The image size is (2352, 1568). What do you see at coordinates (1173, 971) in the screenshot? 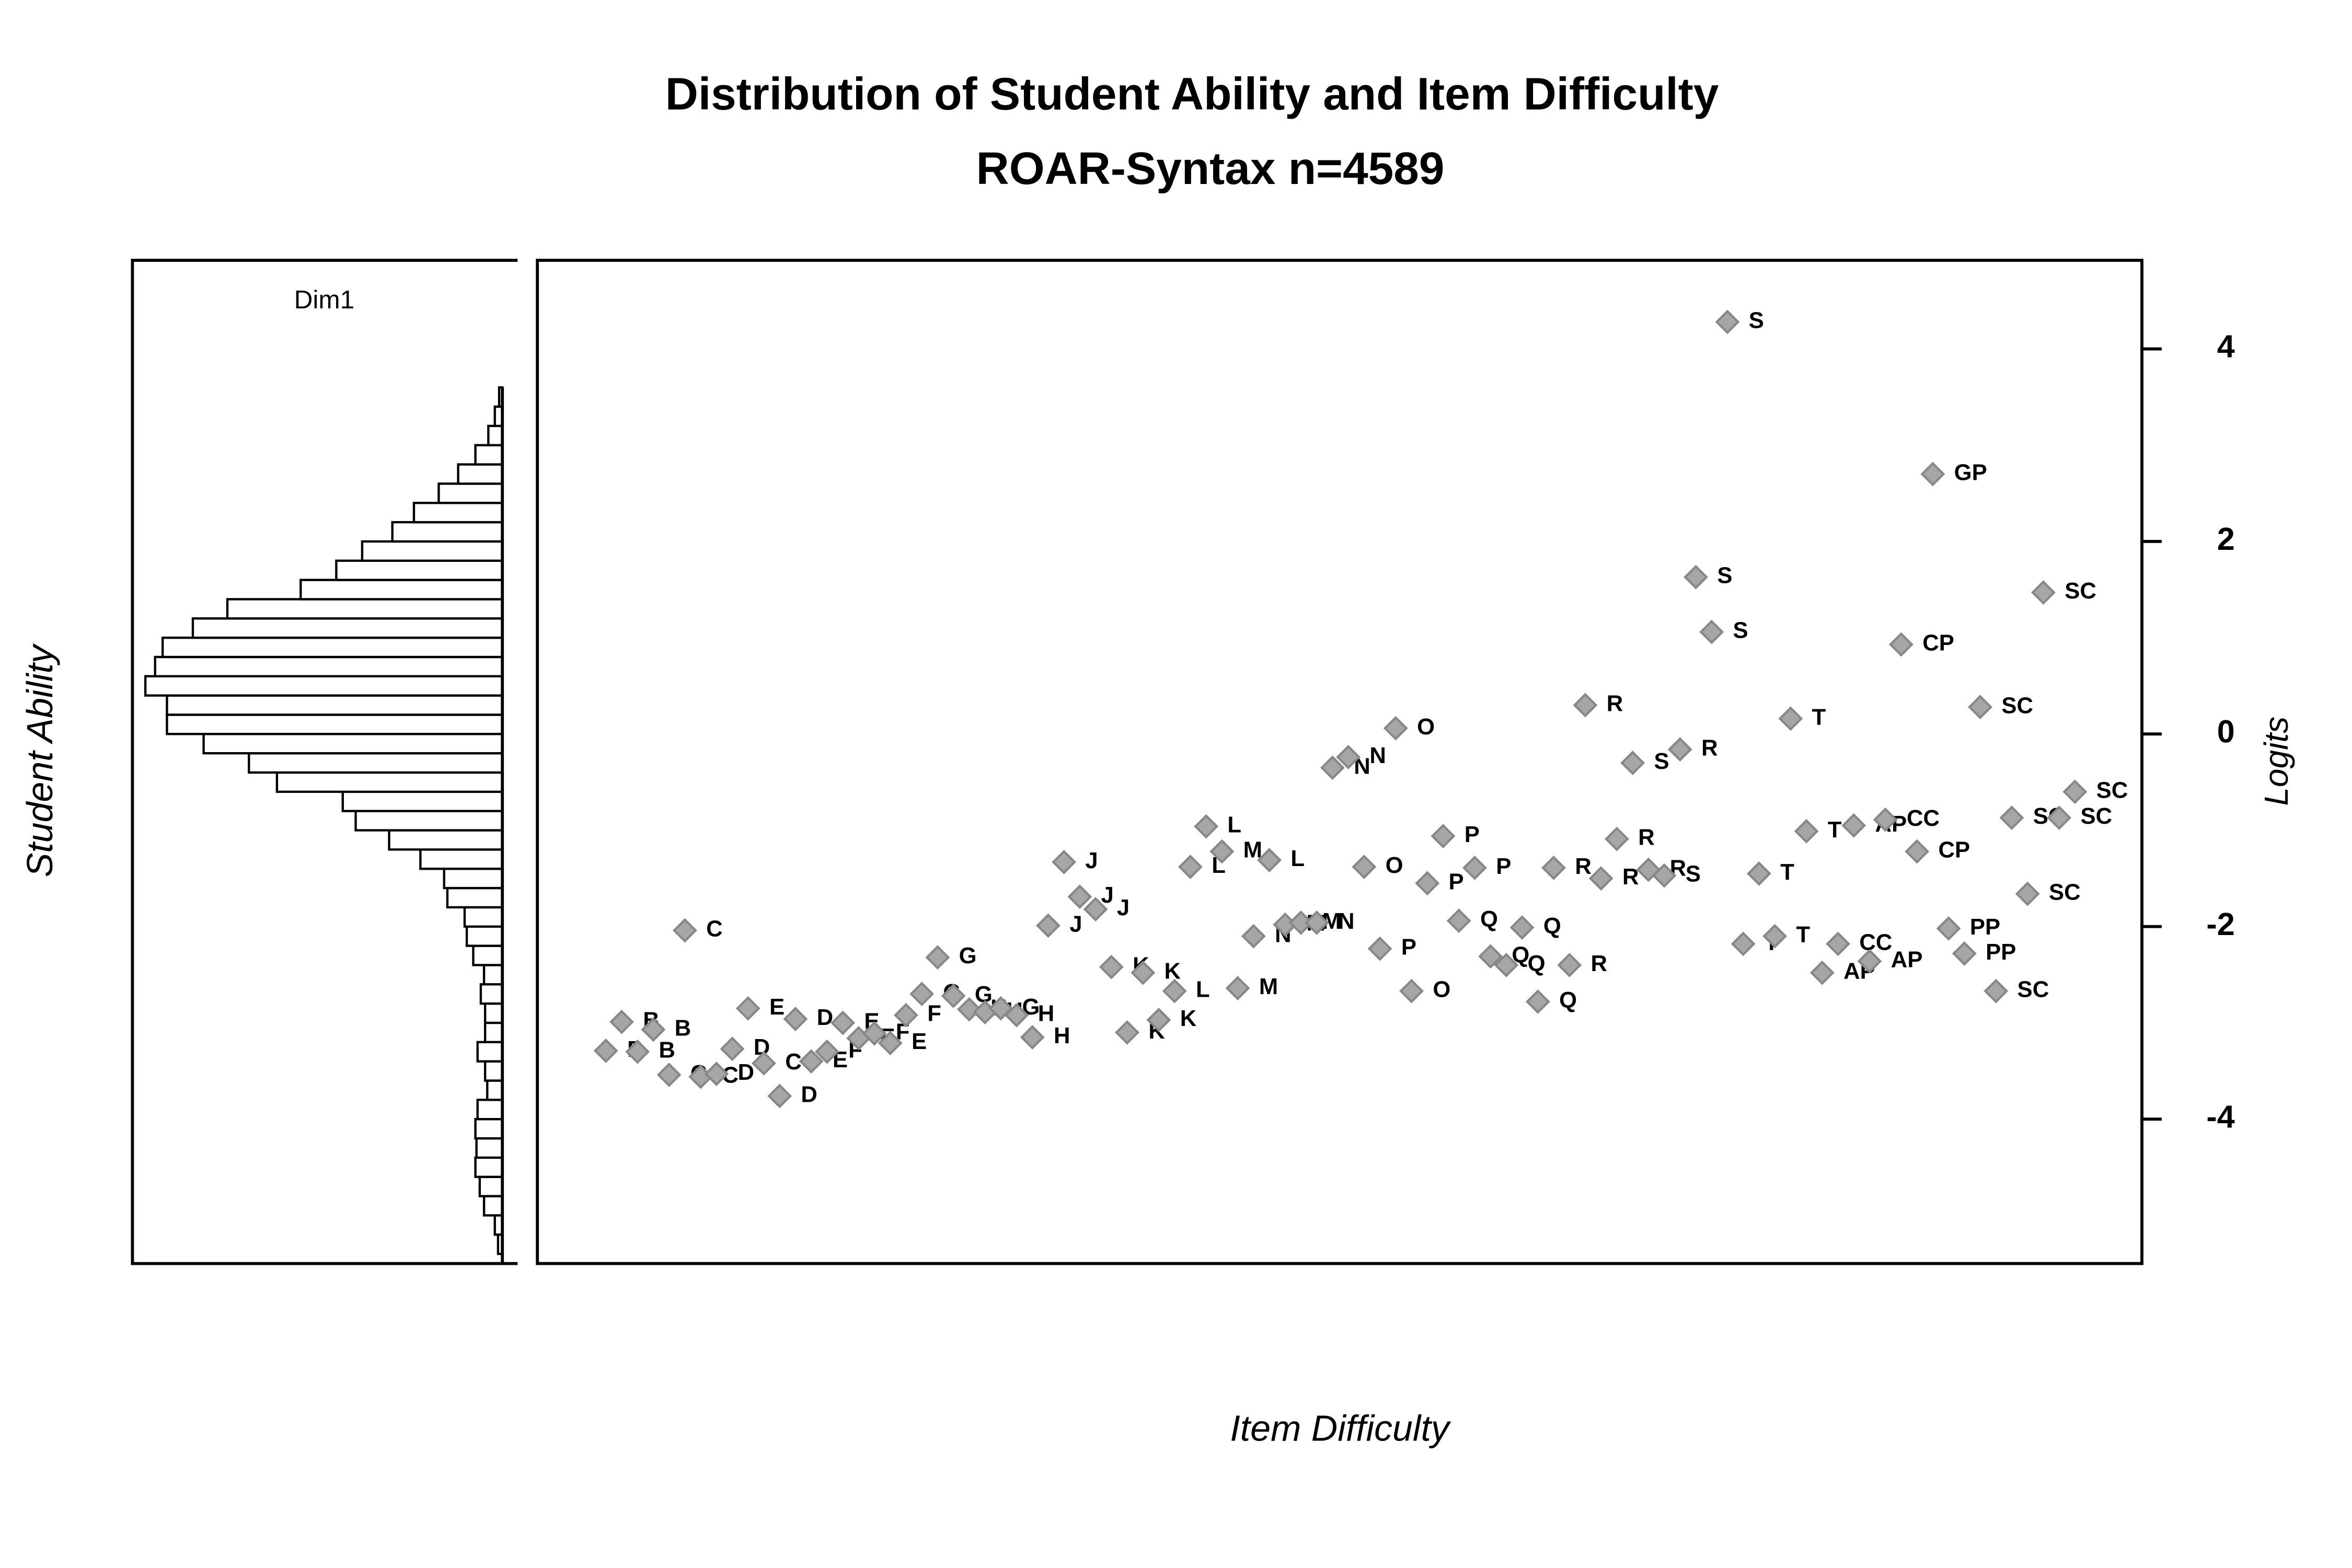
I see `item-label: K` at bounding box center [1173, 971].